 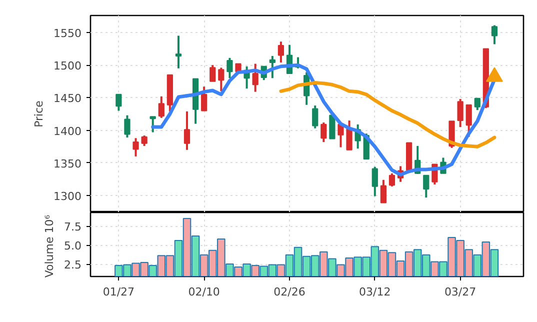 I want to click on y-tick-label: 1300, so click(x=68, y=197).